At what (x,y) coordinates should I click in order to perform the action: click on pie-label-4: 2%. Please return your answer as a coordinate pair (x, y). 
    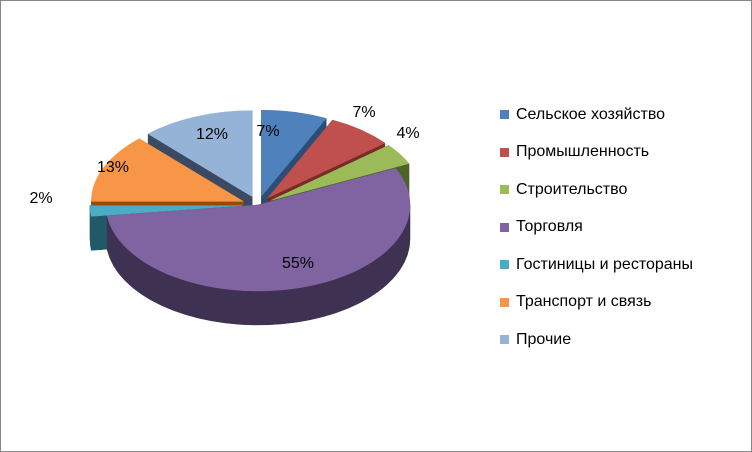
    Looking at the image, I should click on (40, 198).